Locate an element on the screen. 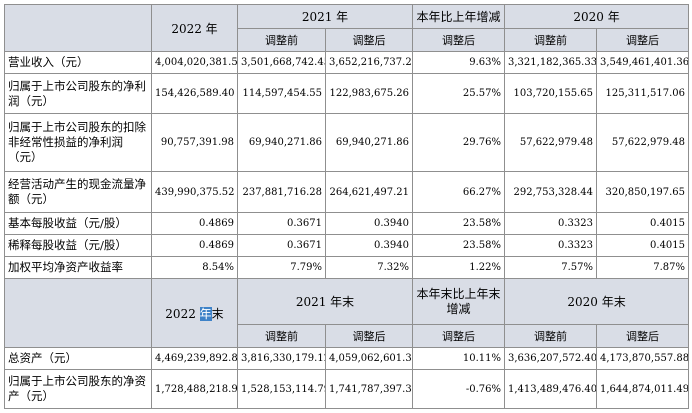 Image resolution: width=692 pixels, height=413 pixels. cell-2021-after: 0.3940 is located at coordinates (369, 223).